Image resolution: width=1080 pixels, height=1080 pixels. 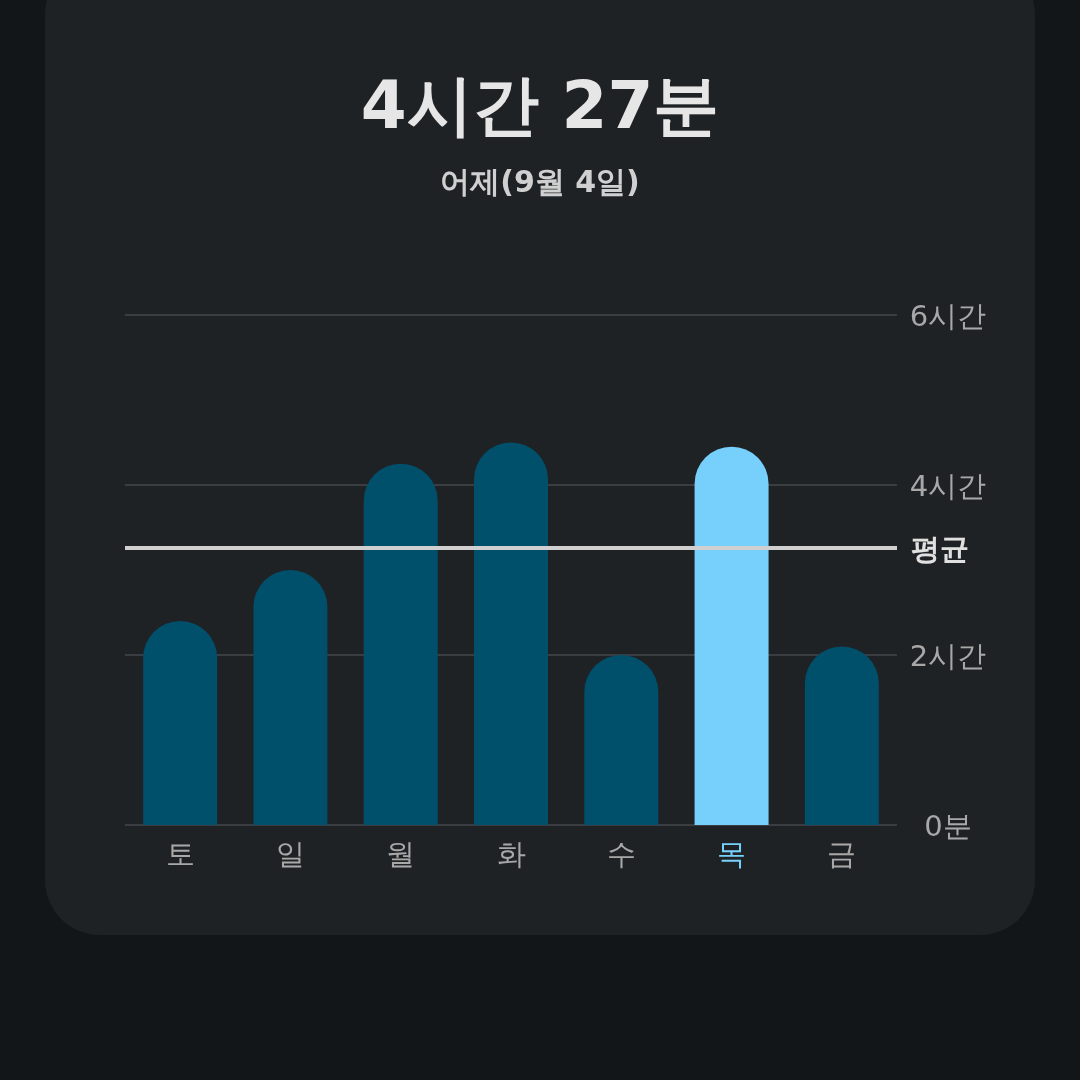 What do you see at coordinates (948, 316) in the screenshot?
I see `y-tick-label: 6시간` at bounding box center [948, 316].